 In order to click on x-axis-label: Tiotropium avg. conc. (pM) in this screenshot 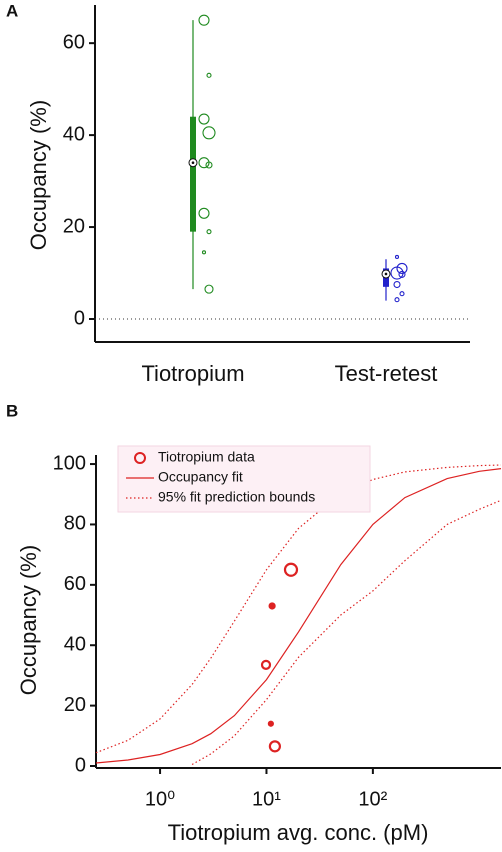, I will do `click(298, 832)`.